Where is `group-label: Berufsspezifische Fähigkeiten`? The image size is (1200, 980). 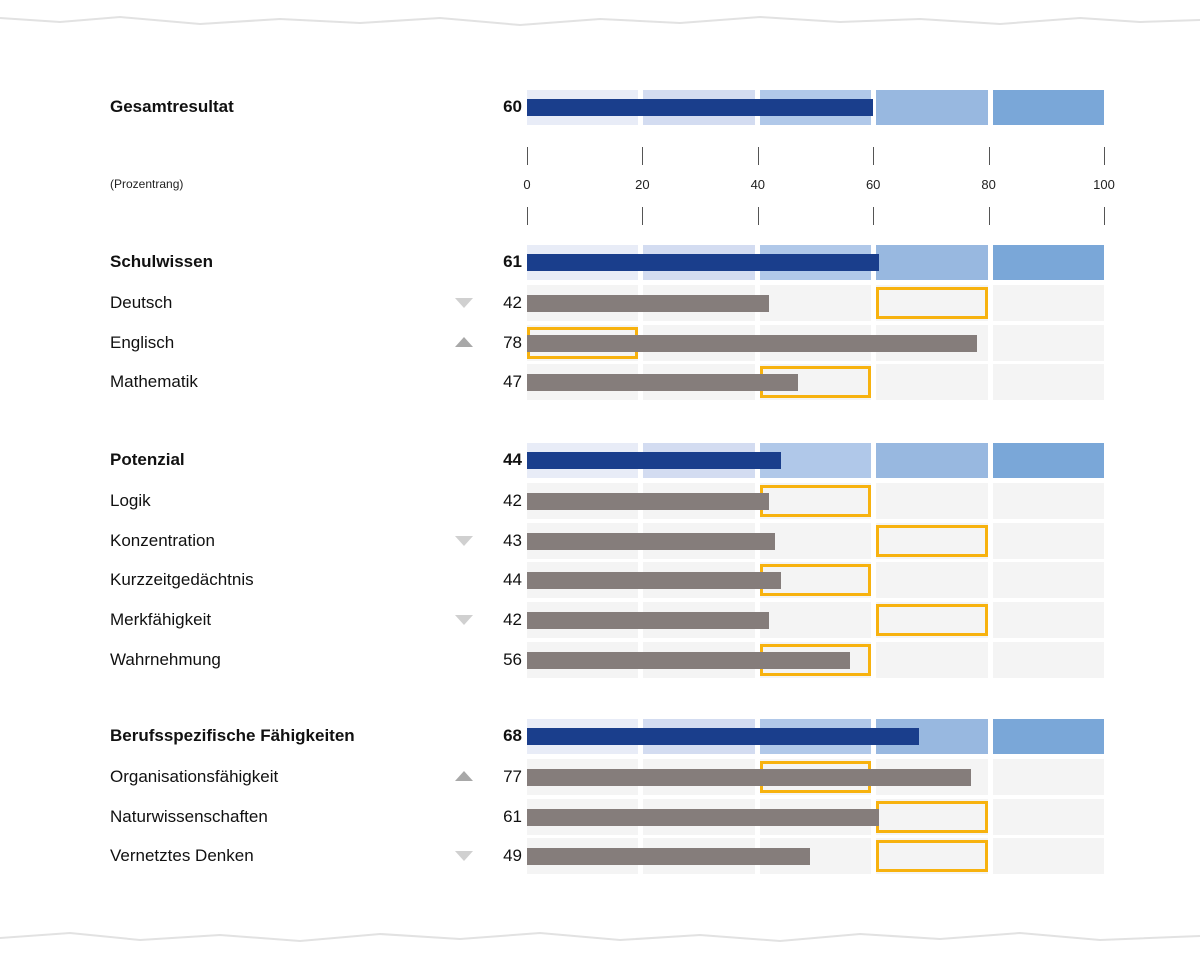 group-label: Berufsspezifische Fähigkeiten is located at coordinates (232, 735).